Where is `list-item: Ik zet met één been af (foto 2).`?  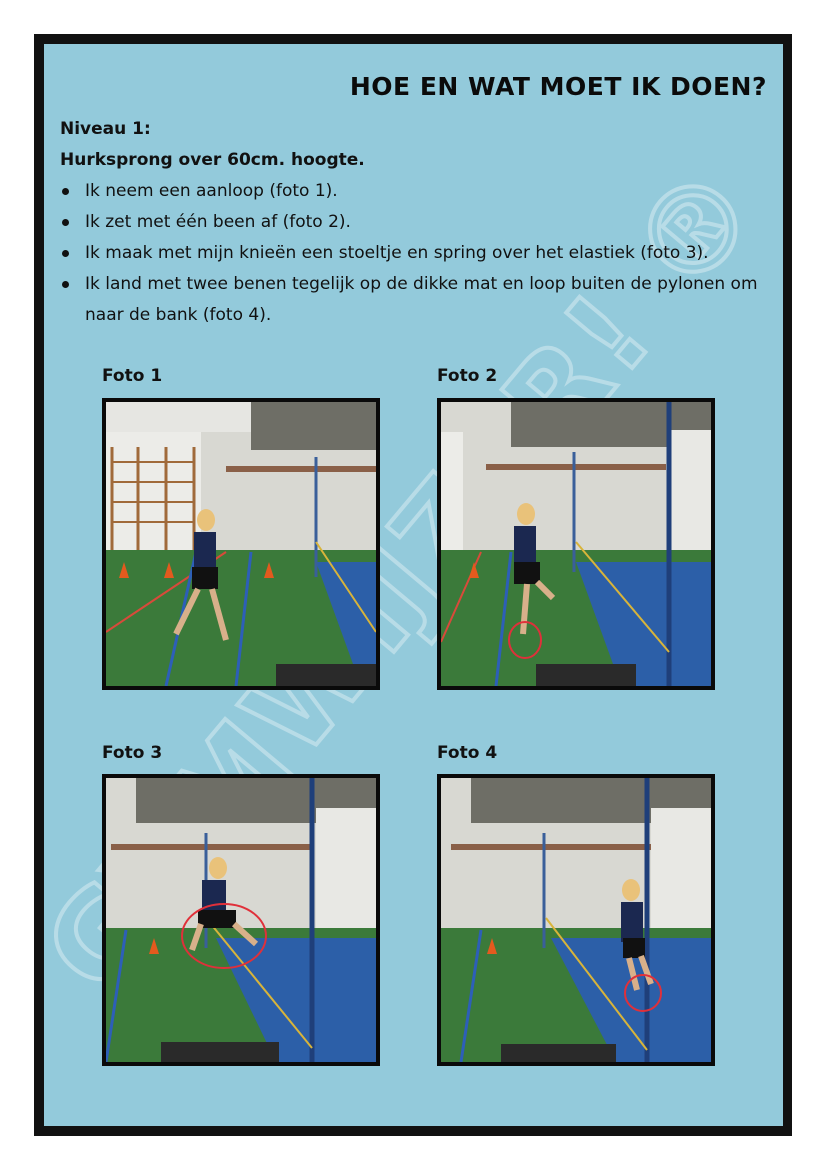 list-item: Ik zet met één been af (foto 2). is located at coordinates (412, 222).